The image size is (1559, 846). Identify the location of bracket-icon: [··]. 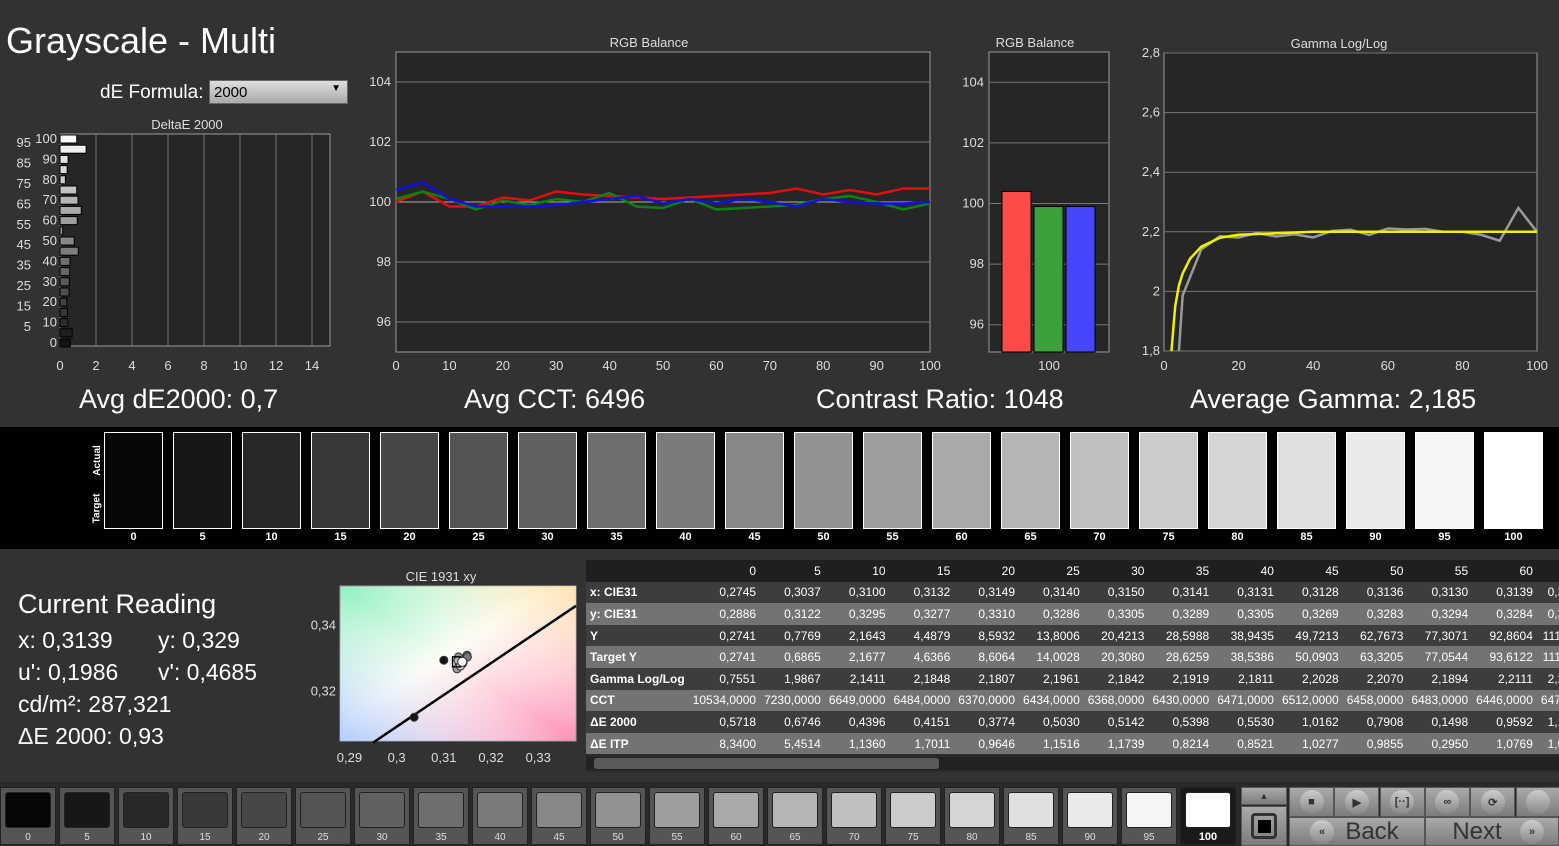
(1402, 802).